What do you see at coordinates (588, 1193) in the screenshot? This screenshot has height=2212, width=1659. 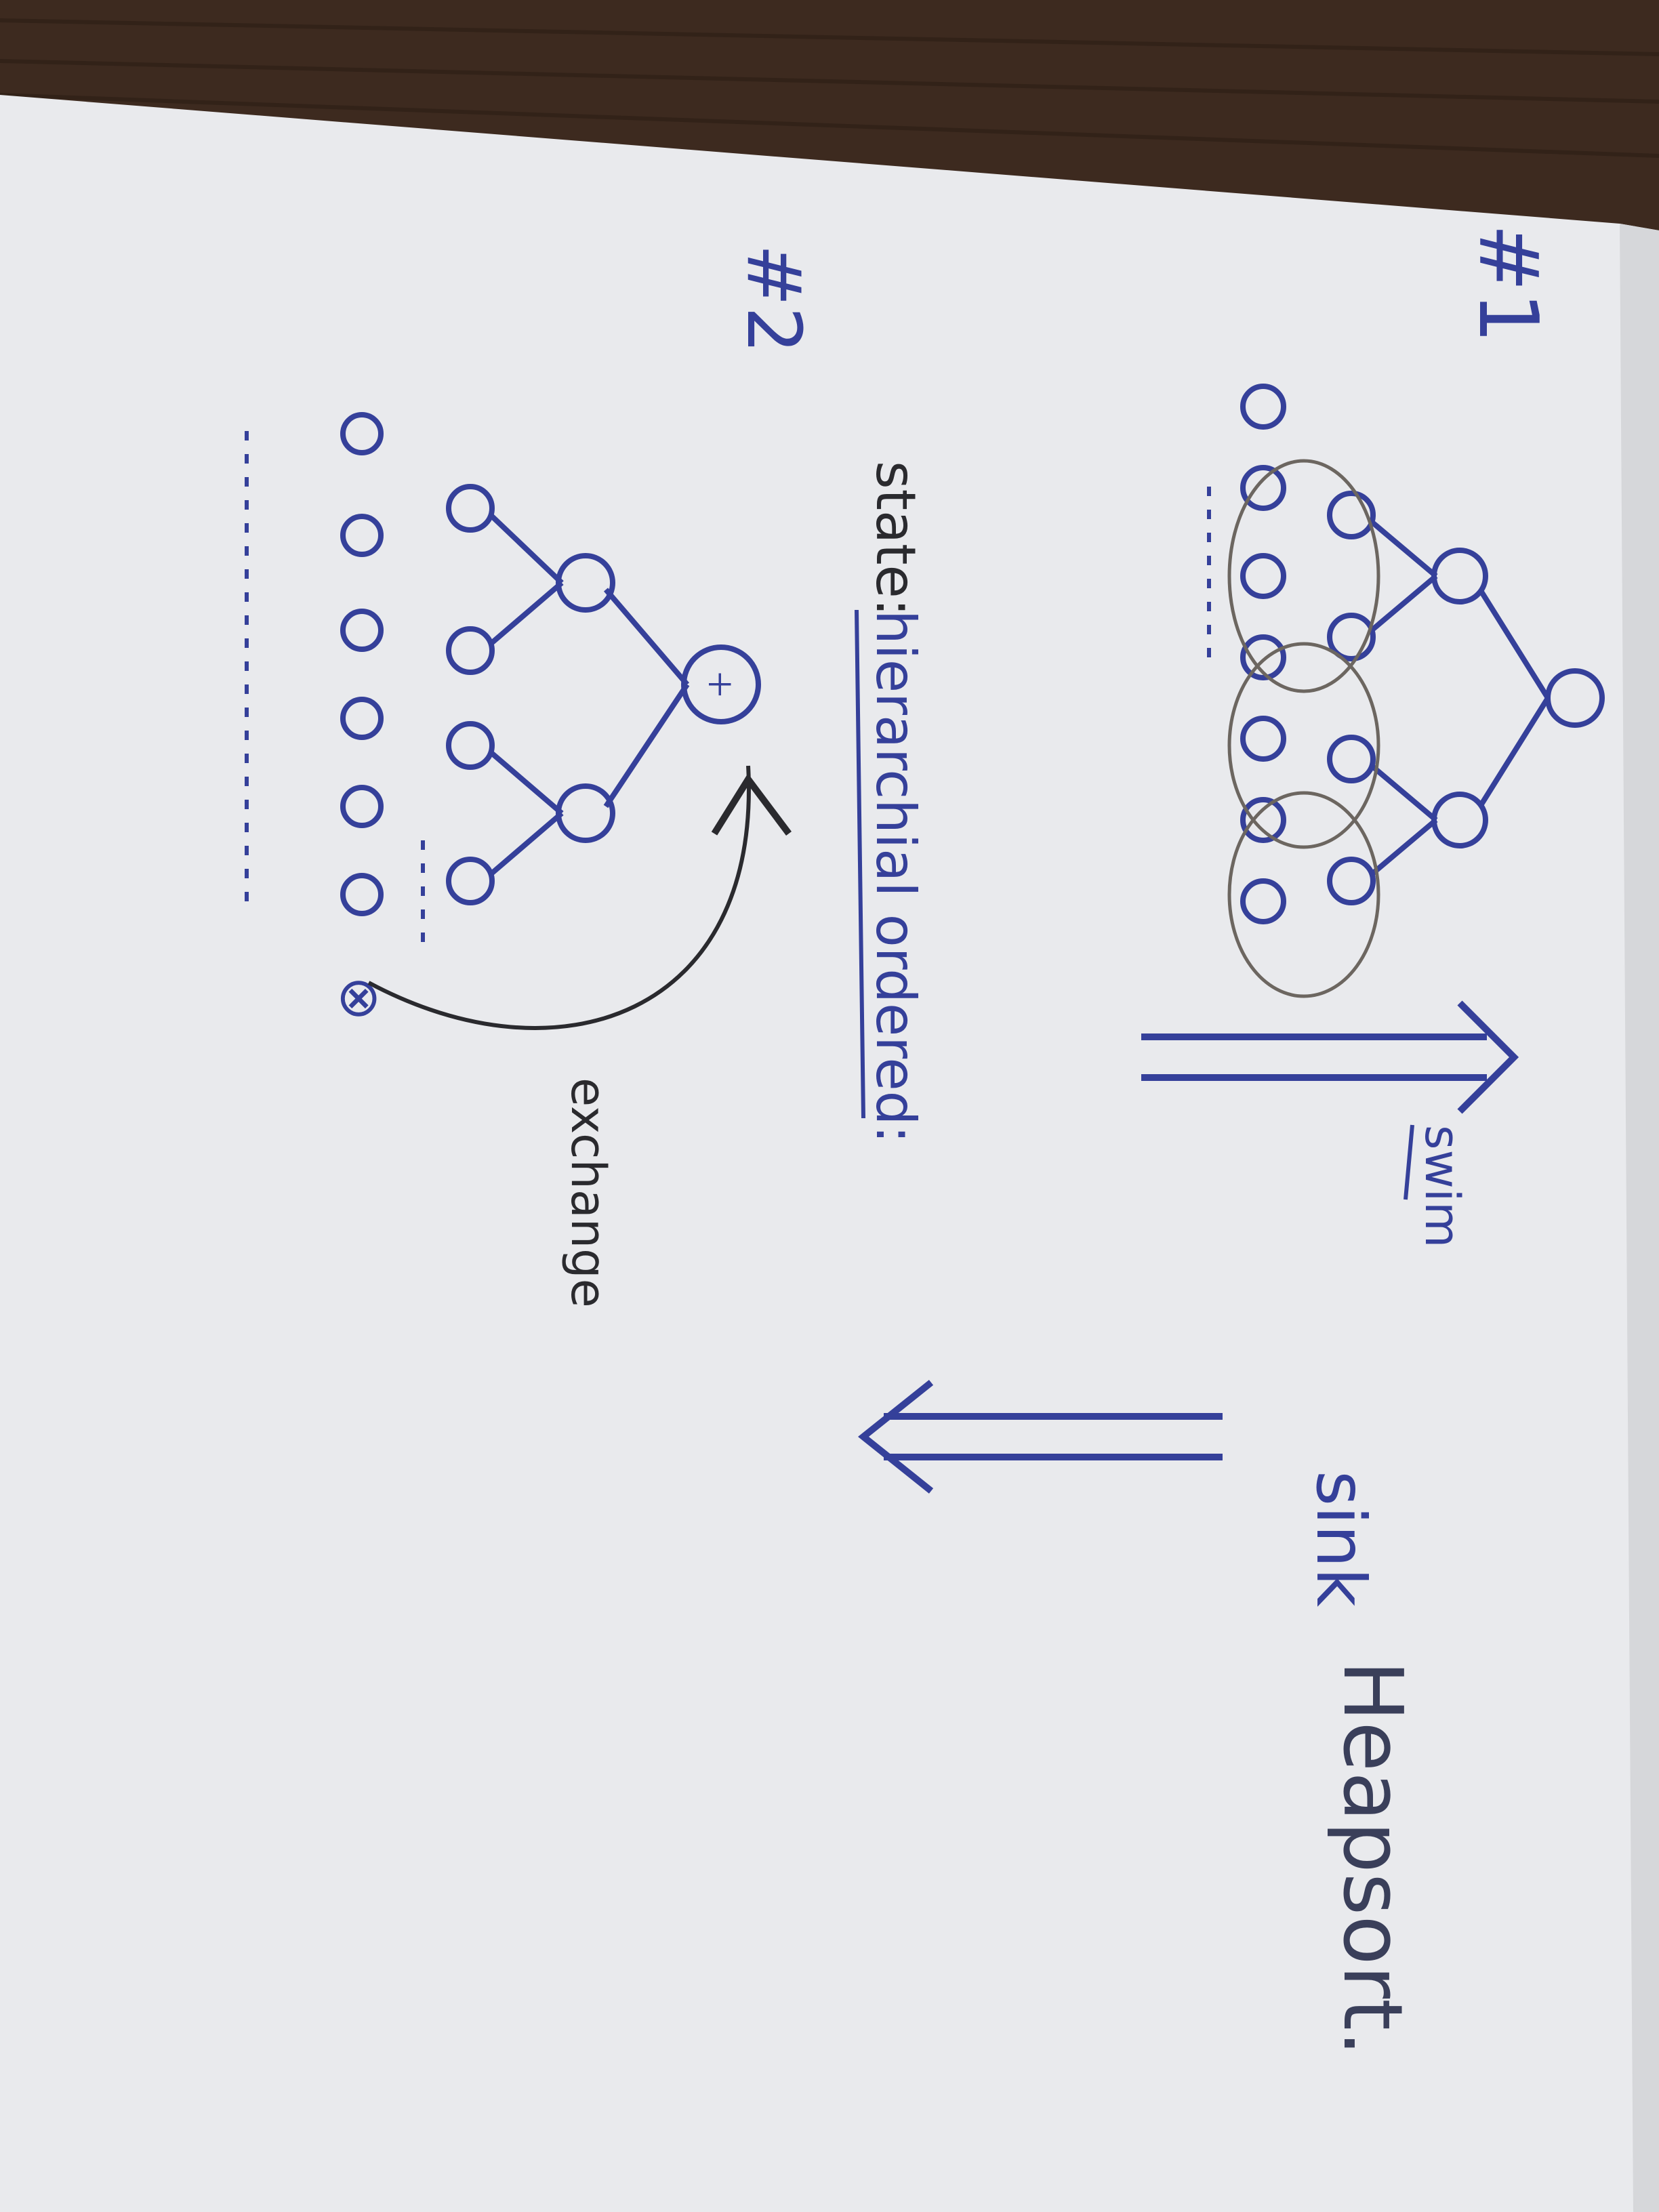 I see `exchange-label: exchange` at bounding box center [588, 1193].